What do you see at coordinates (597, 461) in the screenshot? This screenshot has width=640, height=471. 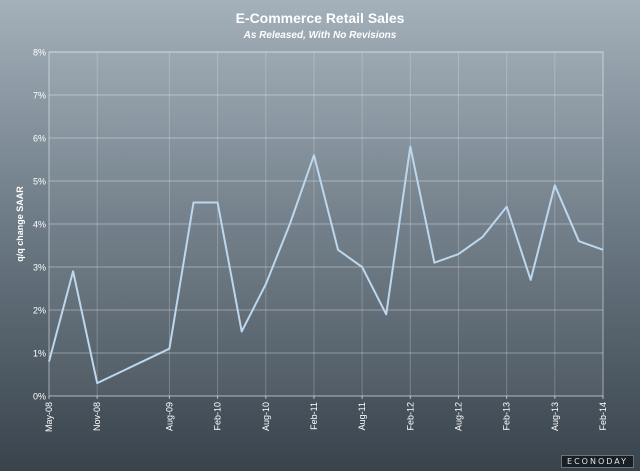 I see `brand-logo: ECONODAY` at bounding box center [597, 461].